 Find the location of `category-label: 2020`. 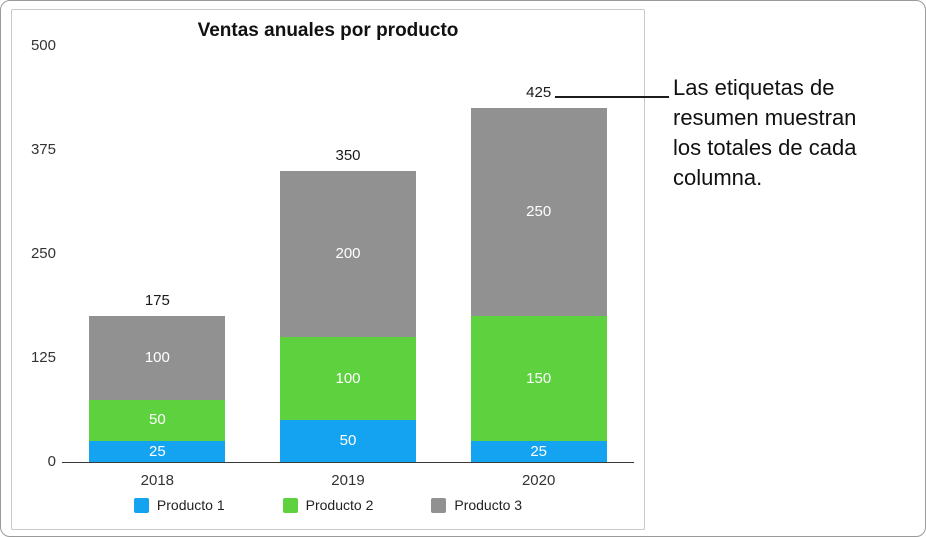

category-label: 2020 is located at coordinates (538, 480).